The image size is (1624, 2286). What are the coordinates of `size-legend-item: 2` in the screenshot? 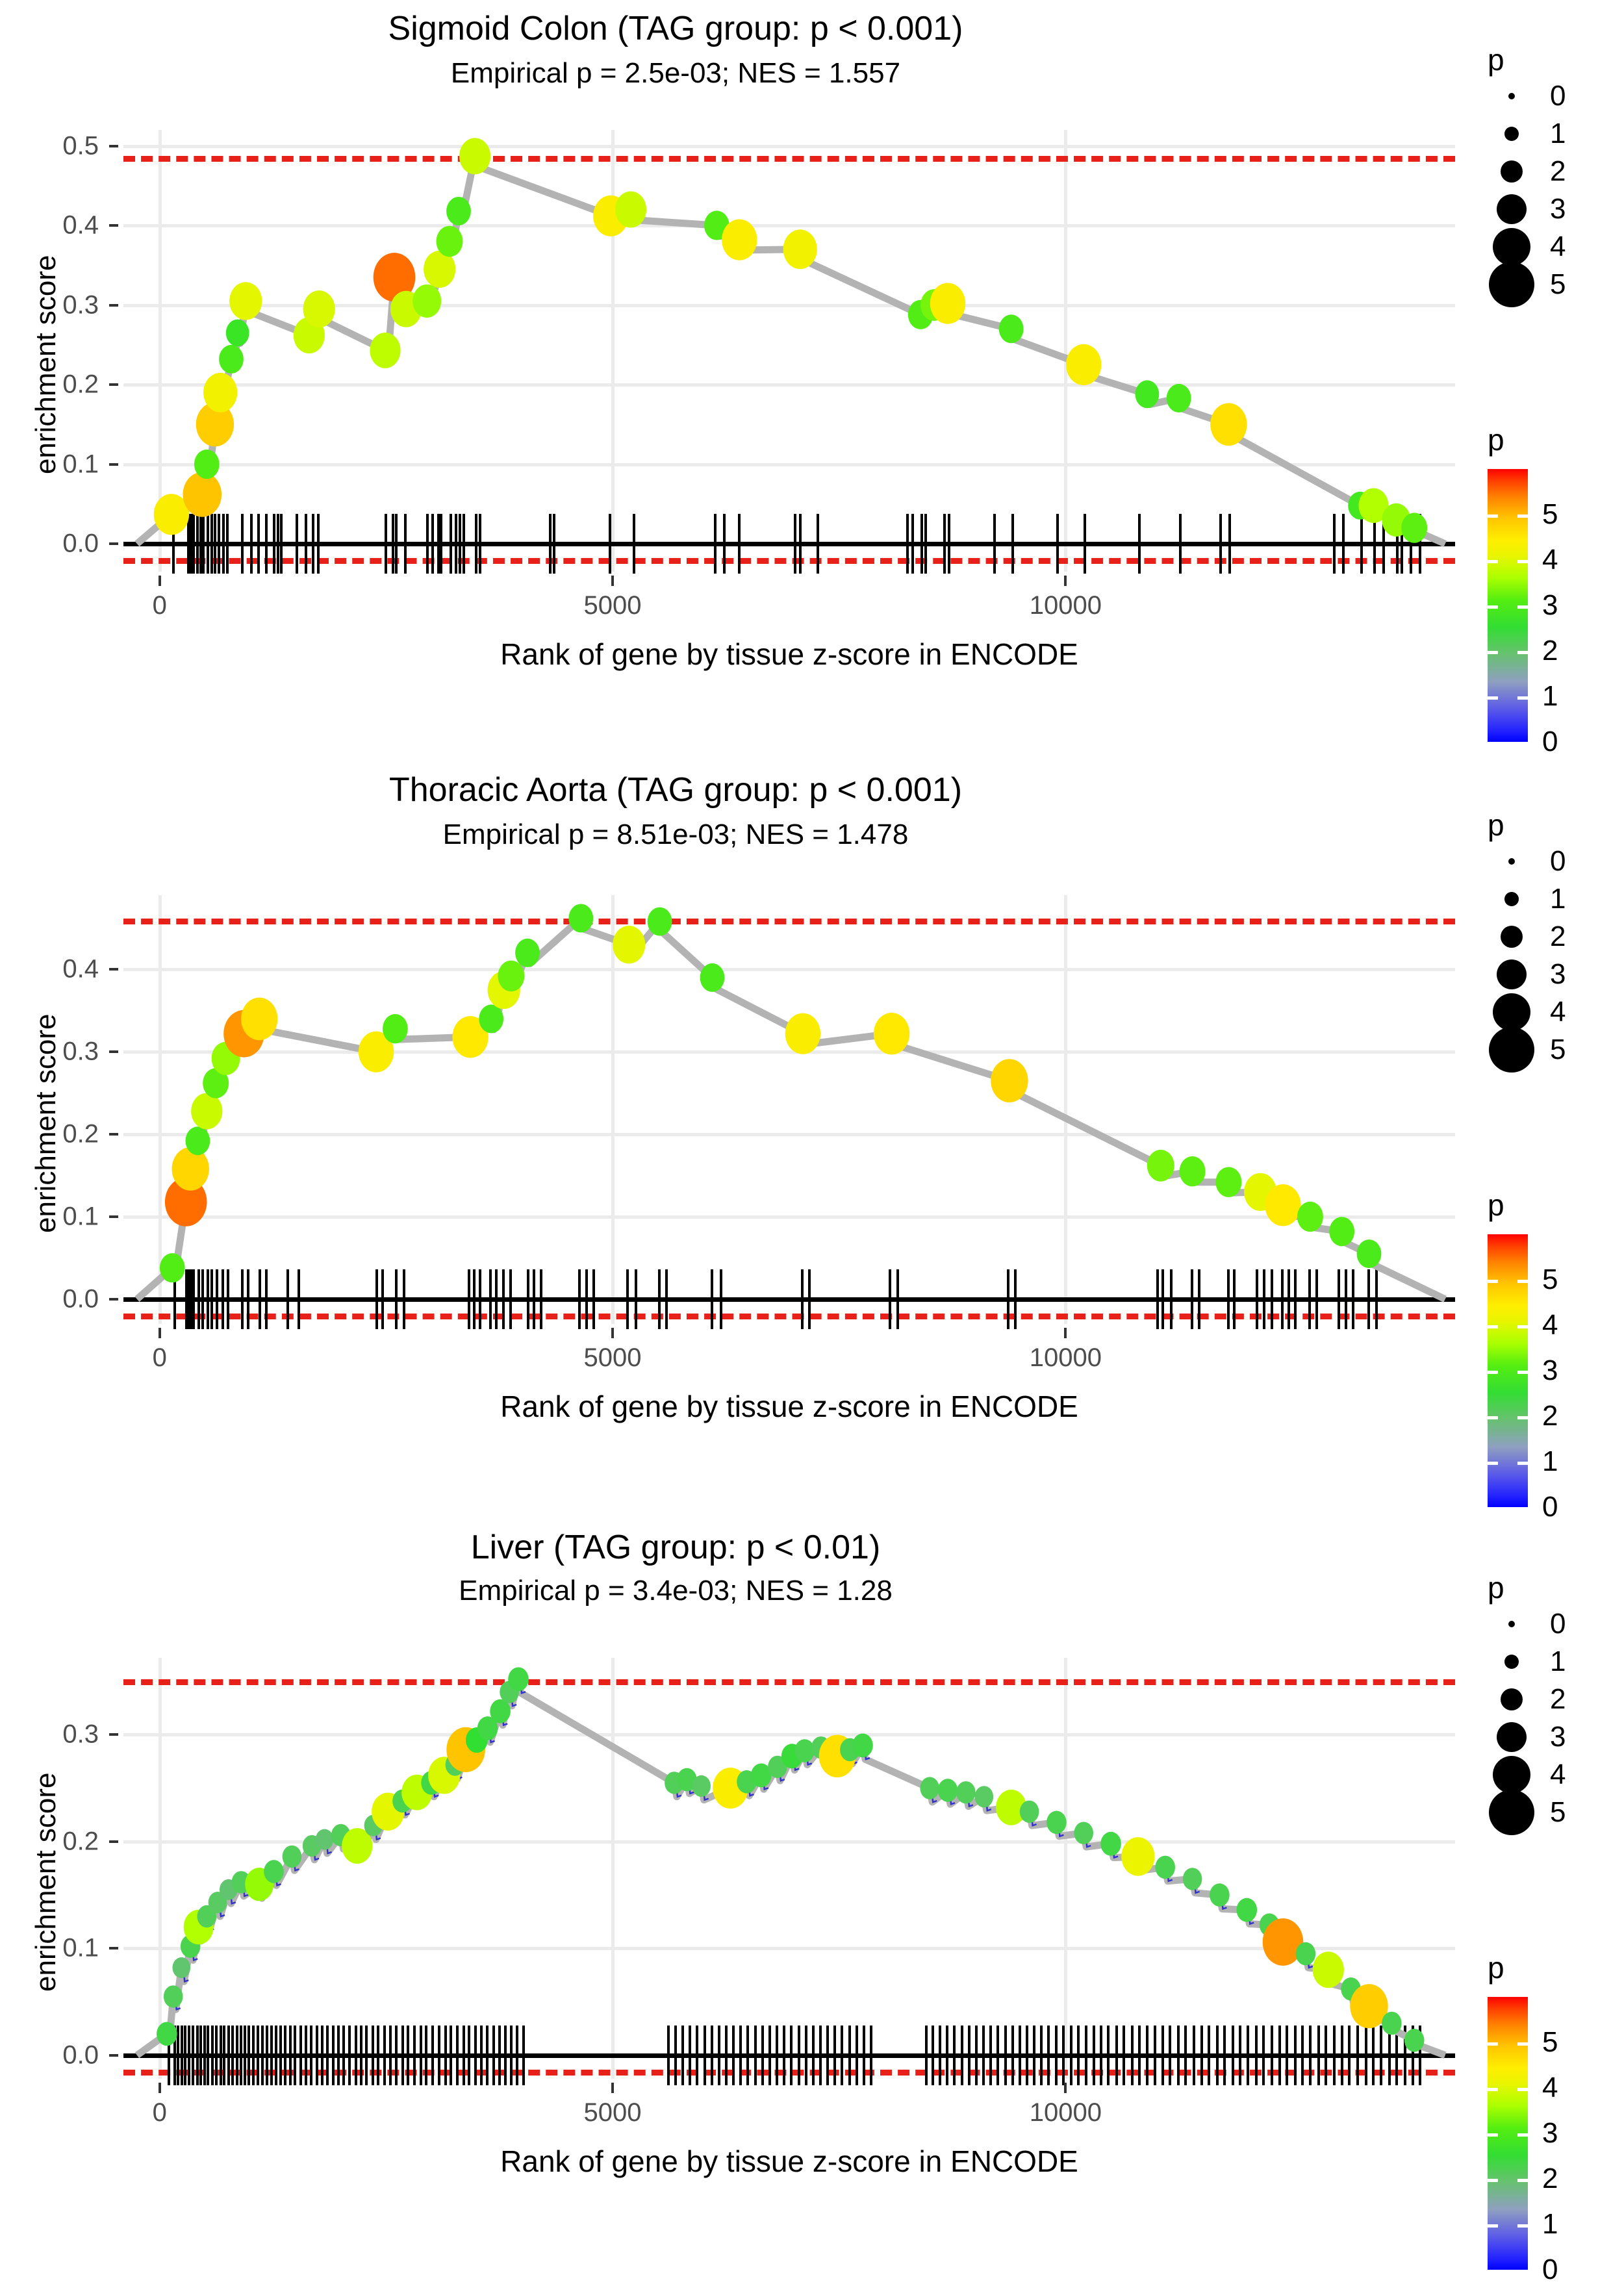 It's located at (1527, 171).